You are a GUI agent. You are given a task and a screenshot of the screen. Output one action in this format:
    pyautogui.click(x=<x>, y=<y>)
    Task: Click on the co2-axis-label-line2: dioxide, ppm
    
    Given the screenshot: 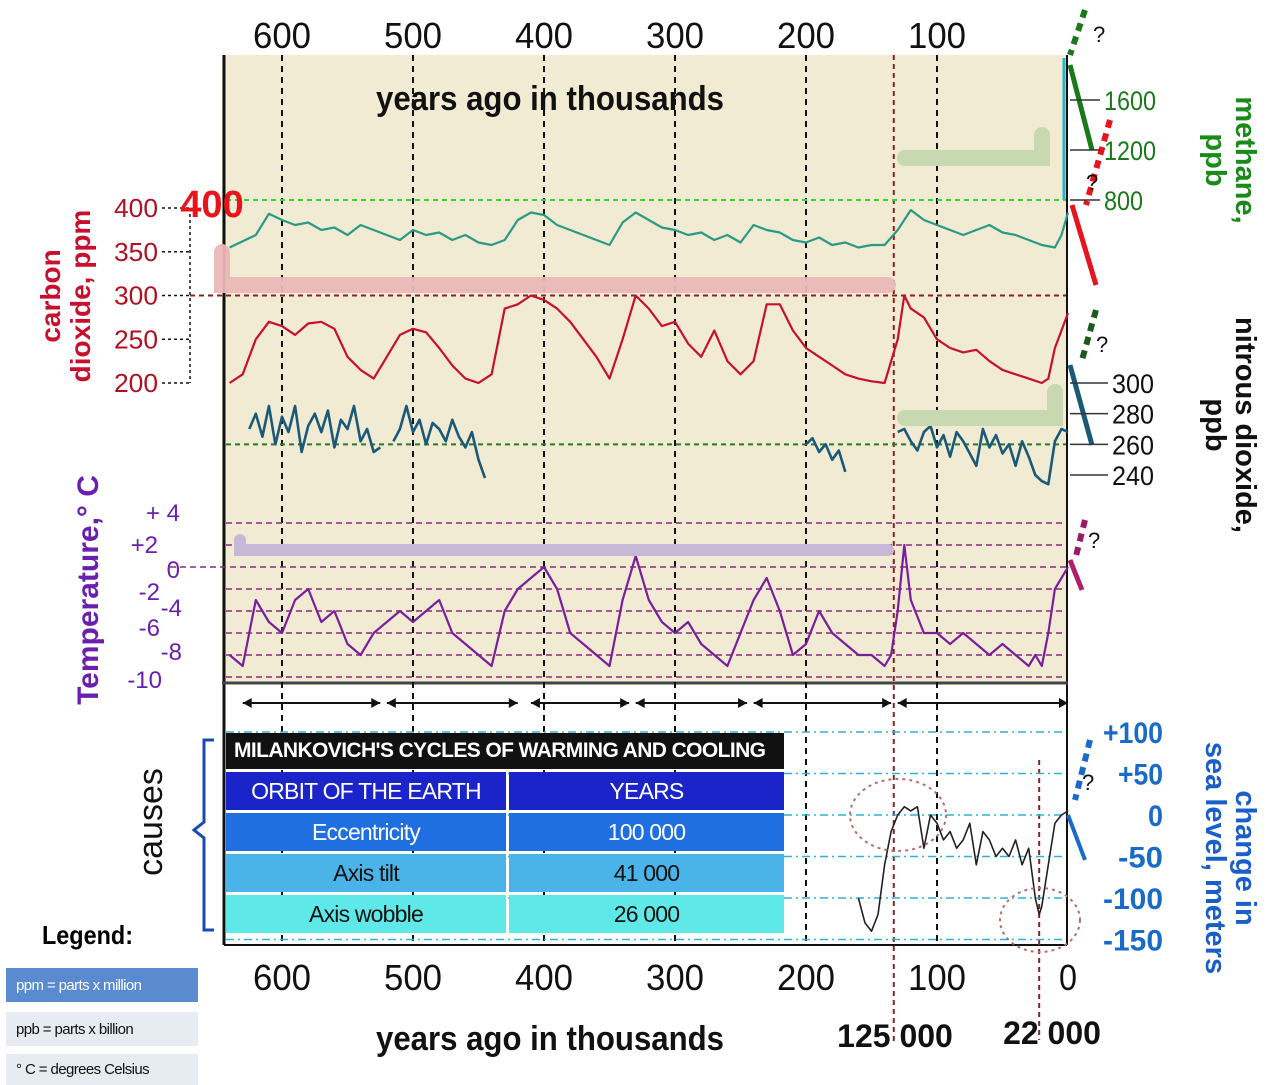 What is the action you would take?
    pyautogui.click(x=80, y=296)
    